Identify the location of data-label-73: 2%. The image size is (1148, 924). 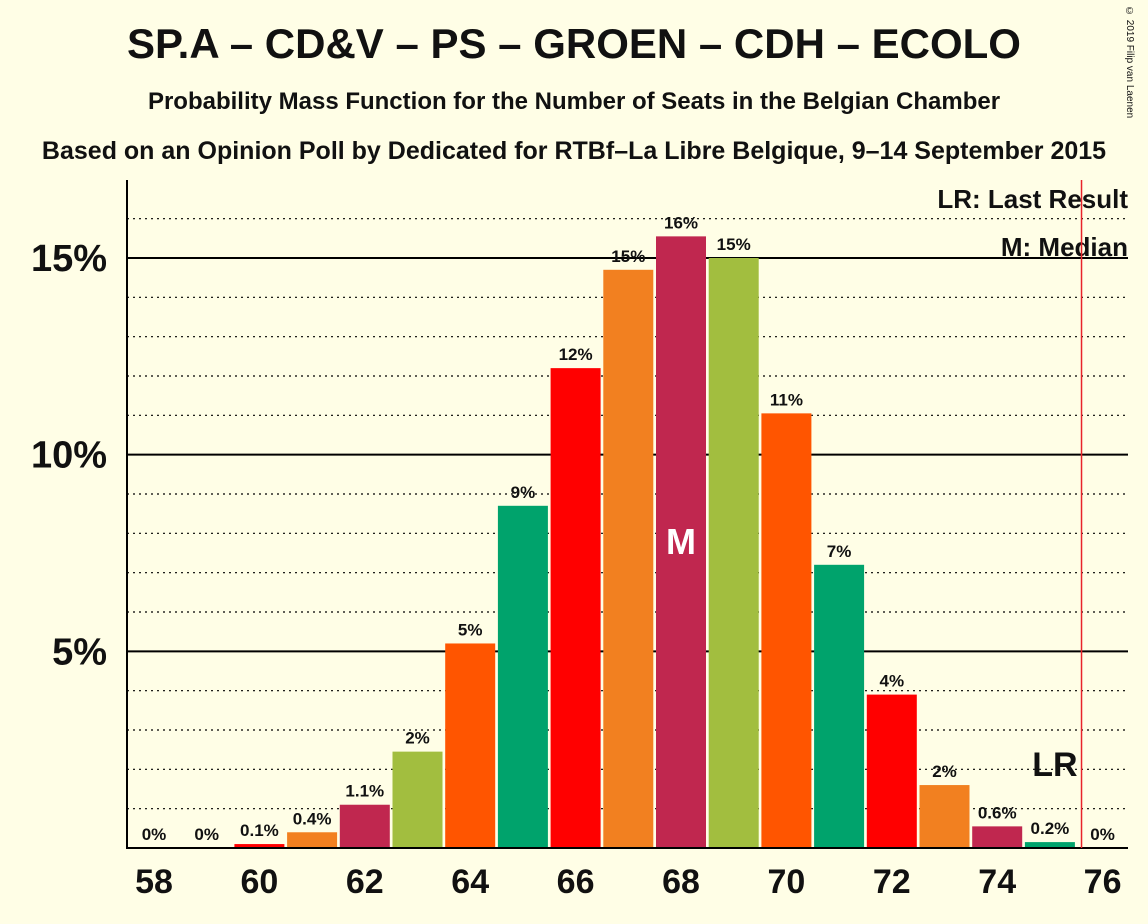
(944, 771).